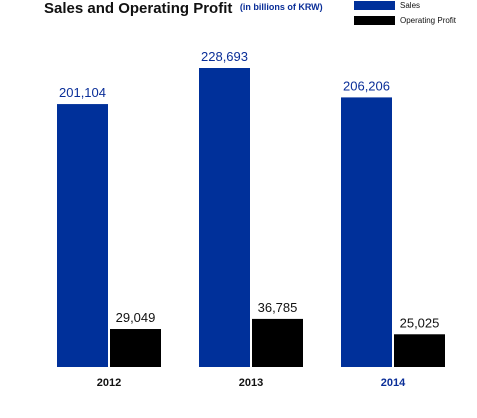  I want to click on x-tick-label-2012: 2012, so click(109, 383).